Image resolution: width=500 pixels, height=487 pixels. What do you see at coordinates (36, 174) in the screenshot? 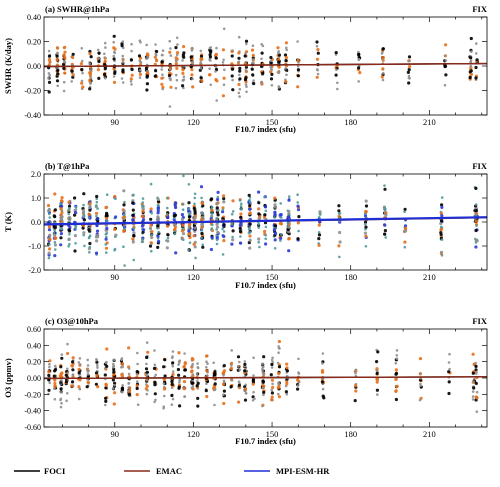
I see `y-tick-label: 2.0` at bounding box center [36, 174].